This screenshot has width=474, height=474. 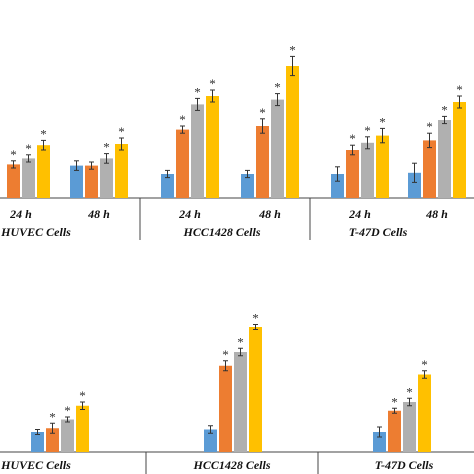 I want to click on top-g3-t2-sig-star-2: *, so click(x=429, y=126).